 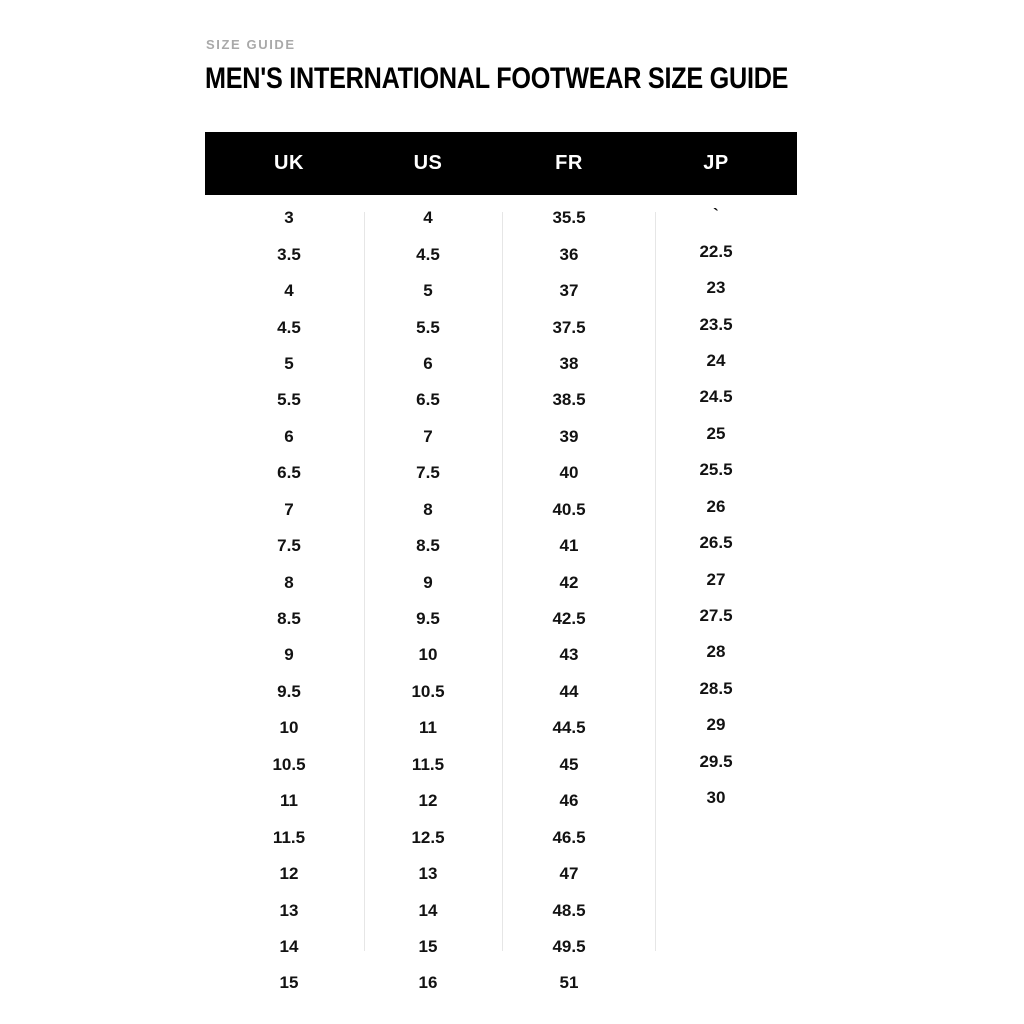 I want to click on table-row: 7.5 8.5 41 26.5, so click(x=501, y=546).